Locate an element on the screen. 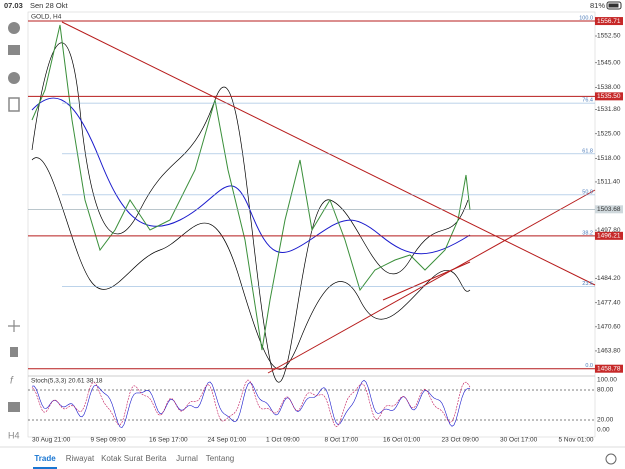  stoch-label: Stoch(5,3,3) 20.61 38.18 is located at coordinates (67, 381).